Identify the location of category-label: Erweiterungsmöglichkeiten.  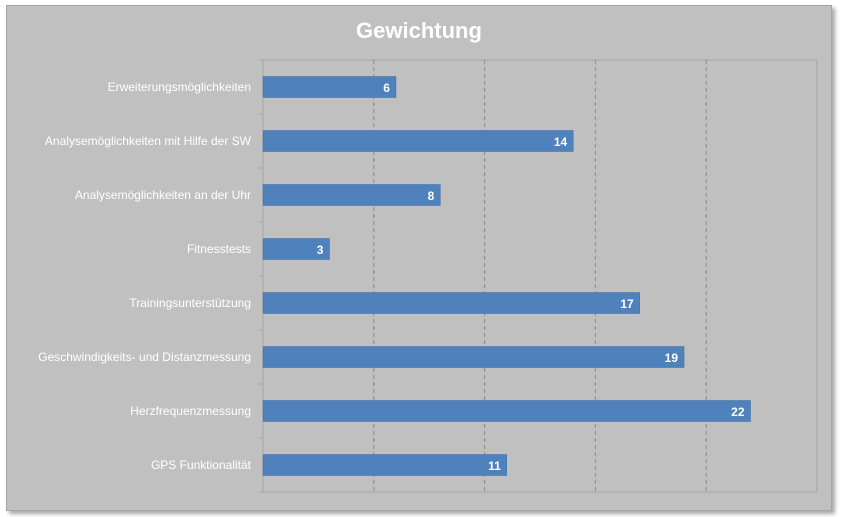
(179, 87).